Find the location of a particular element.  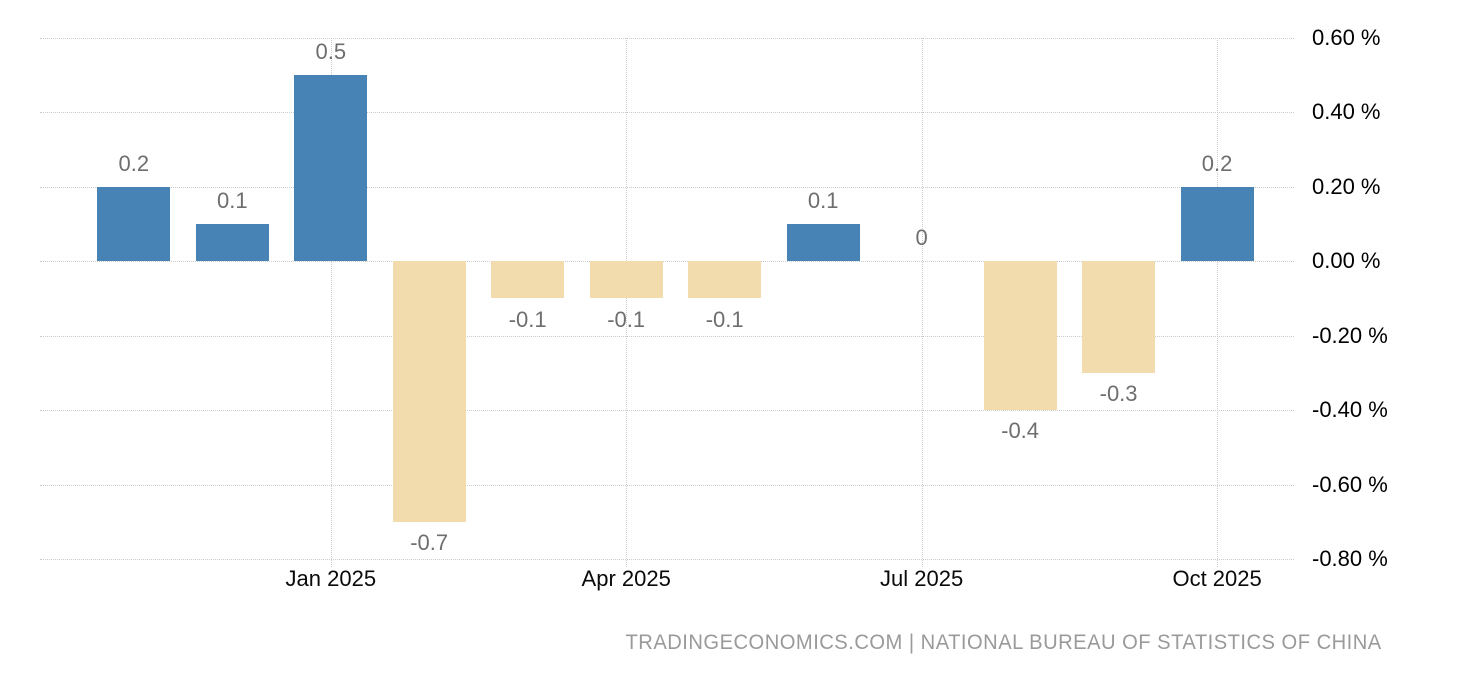

y-axis-label: -0.60 % is located at coordinates (1350, 484).